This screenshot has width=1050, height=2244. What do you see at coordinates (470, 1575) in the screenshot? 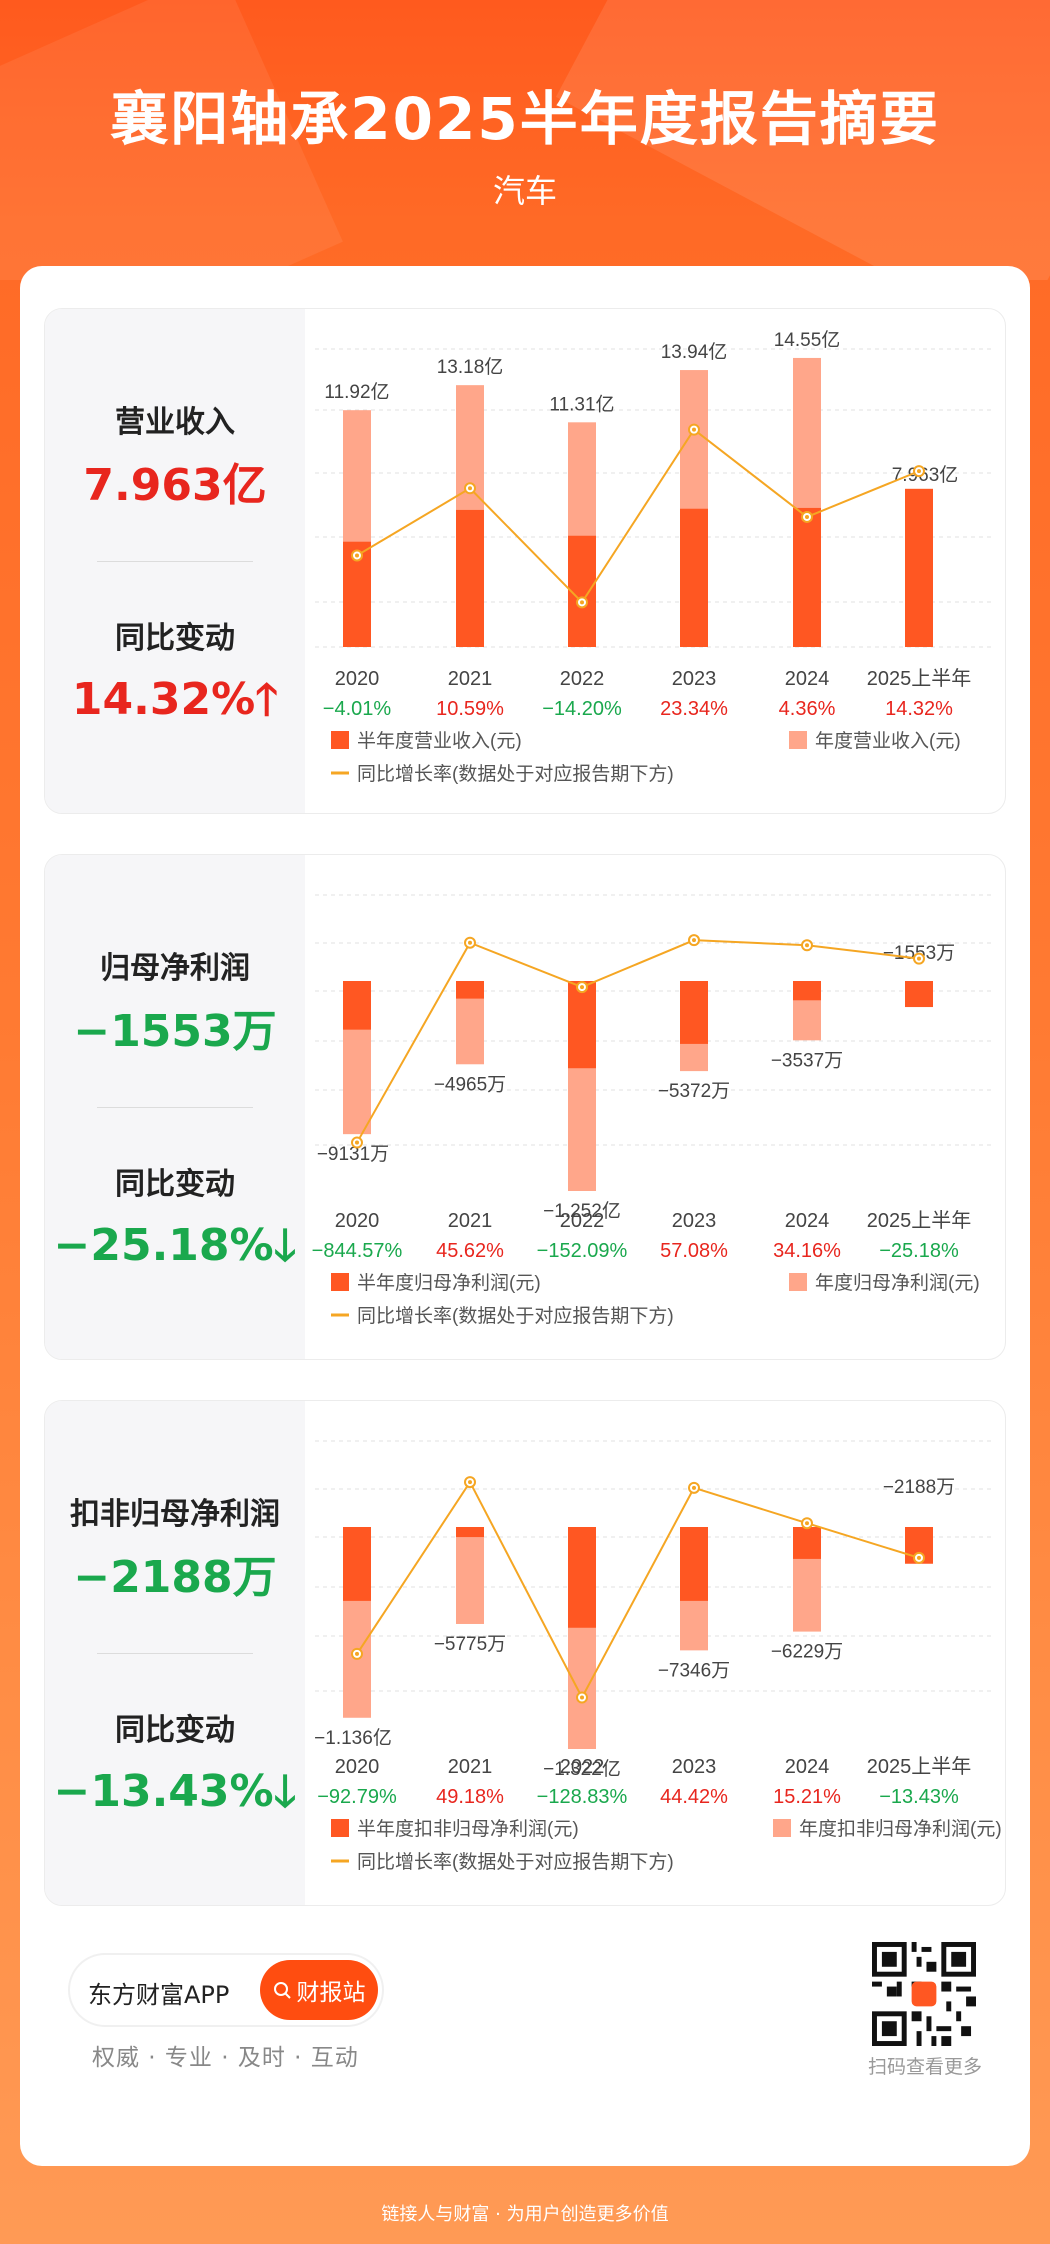
I see `annual-bar` at bounding box center [470, 1575].